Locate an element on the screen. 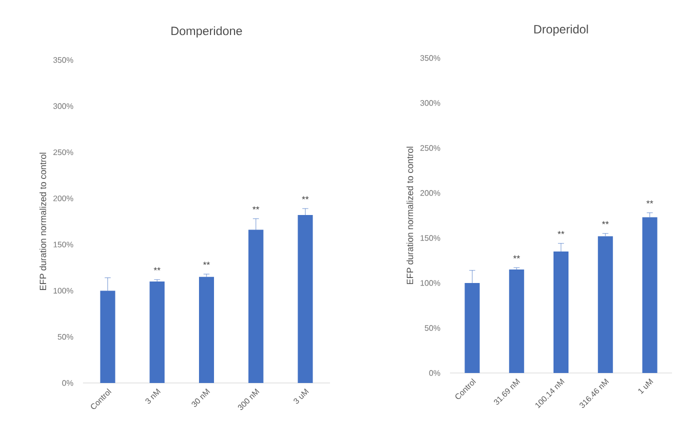 This screenshot has height=435, width=679. x-tick-label: 3 nM is located at coordinates (153, 396).